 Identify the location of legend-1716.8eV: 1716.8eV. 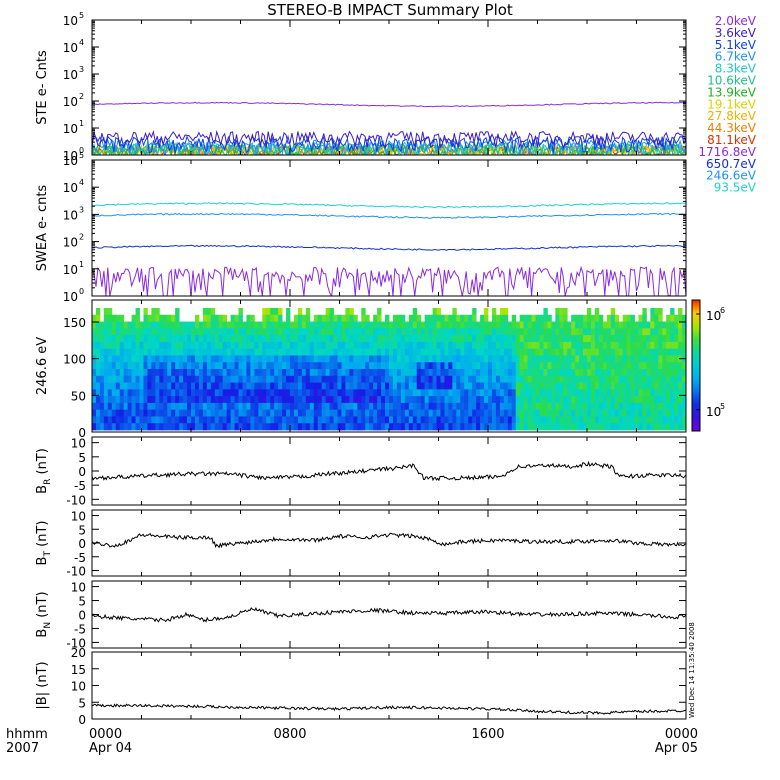
(727, 152).